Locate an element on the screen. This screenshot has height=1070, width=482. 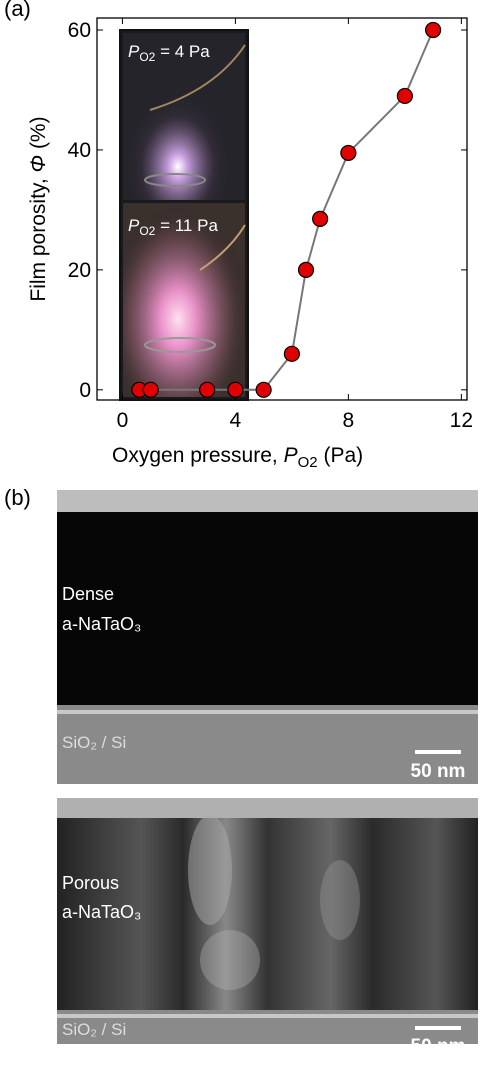
panel-label: (a) is located at coordinates (17, 10).